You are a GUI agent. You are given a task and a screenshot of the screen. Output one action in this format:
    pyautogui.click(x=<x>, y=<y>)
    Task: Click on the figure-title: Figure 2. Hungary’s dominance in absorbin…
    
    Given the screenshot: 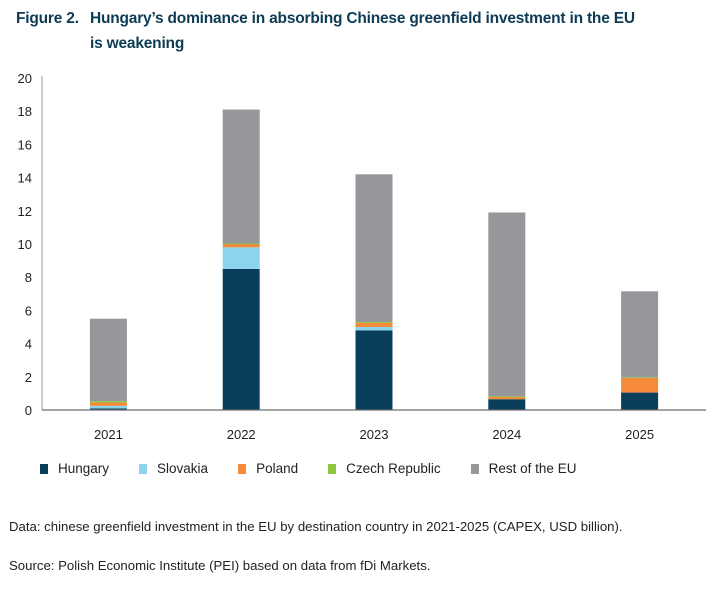 What is the action you would take?
    pyautogui.click(x=325, y=31)
    